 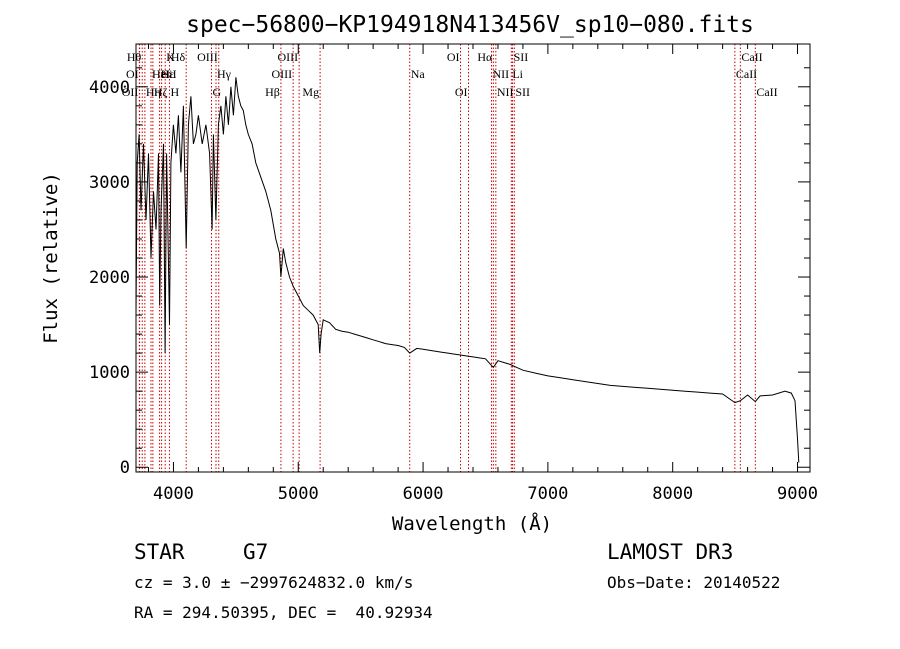 I want to click on line-marker-label: HeI, so click(x=161, y=74).